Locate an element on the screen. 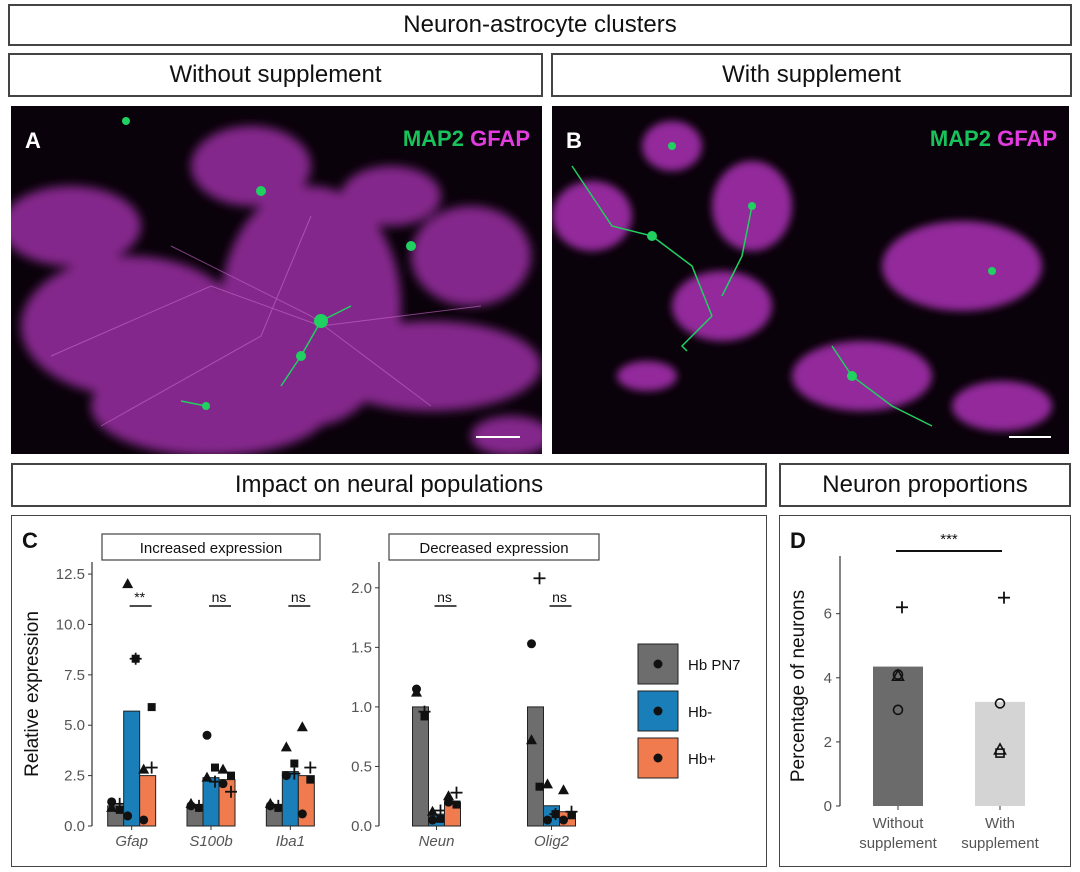 The height and width of the screenshot is (872, 1080). panel-b-stain-legend: MAP2 GFAP is located at coordinates (993, 139).